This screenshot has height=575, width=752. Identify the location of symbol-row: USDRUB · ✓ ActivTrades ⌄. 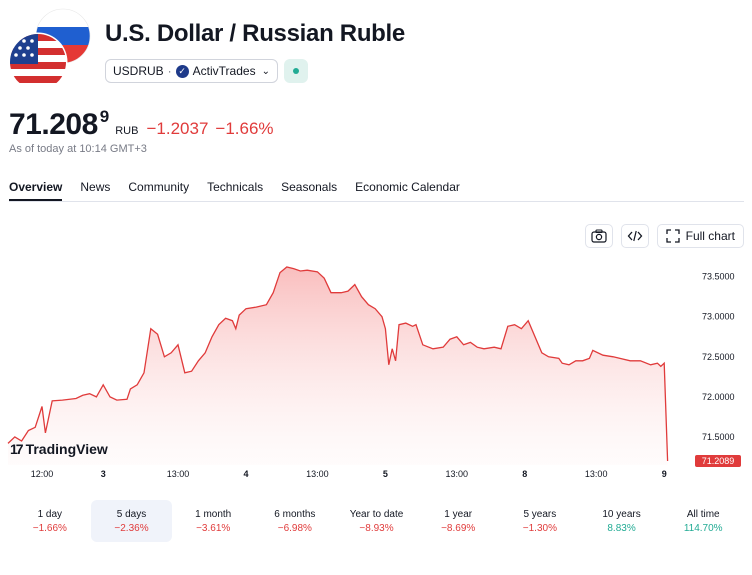
(206, 71).